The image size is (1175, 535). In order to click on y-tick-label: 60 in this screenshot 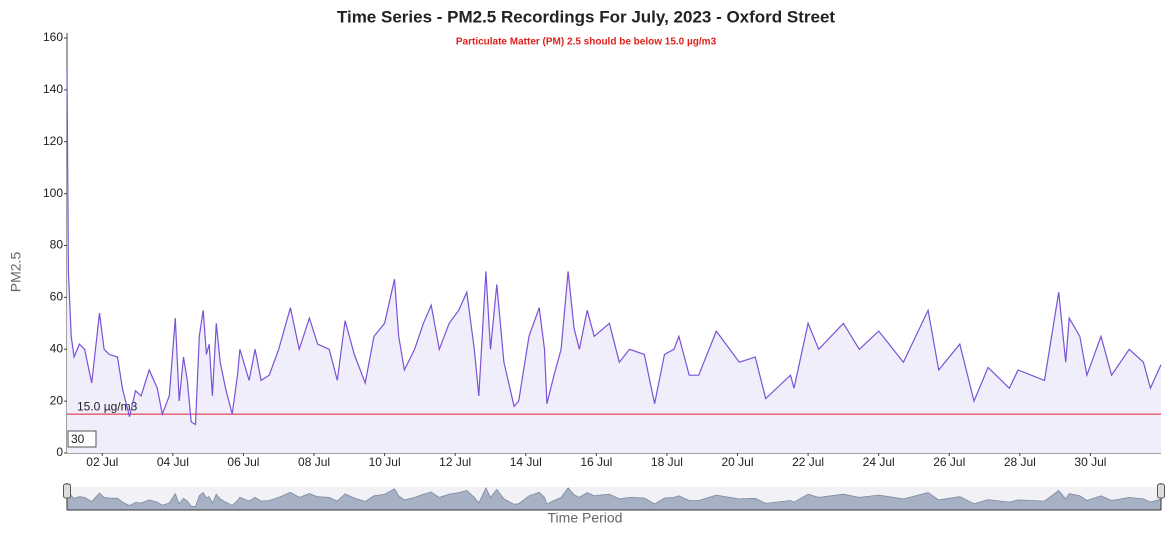, I will do `click(57, 297)`.